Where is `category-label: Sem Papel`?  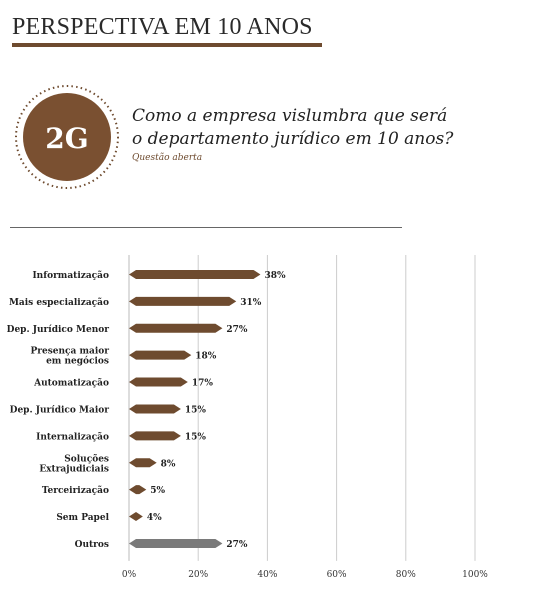 category-label: Sem Papel is located at coordinates (82, 518).